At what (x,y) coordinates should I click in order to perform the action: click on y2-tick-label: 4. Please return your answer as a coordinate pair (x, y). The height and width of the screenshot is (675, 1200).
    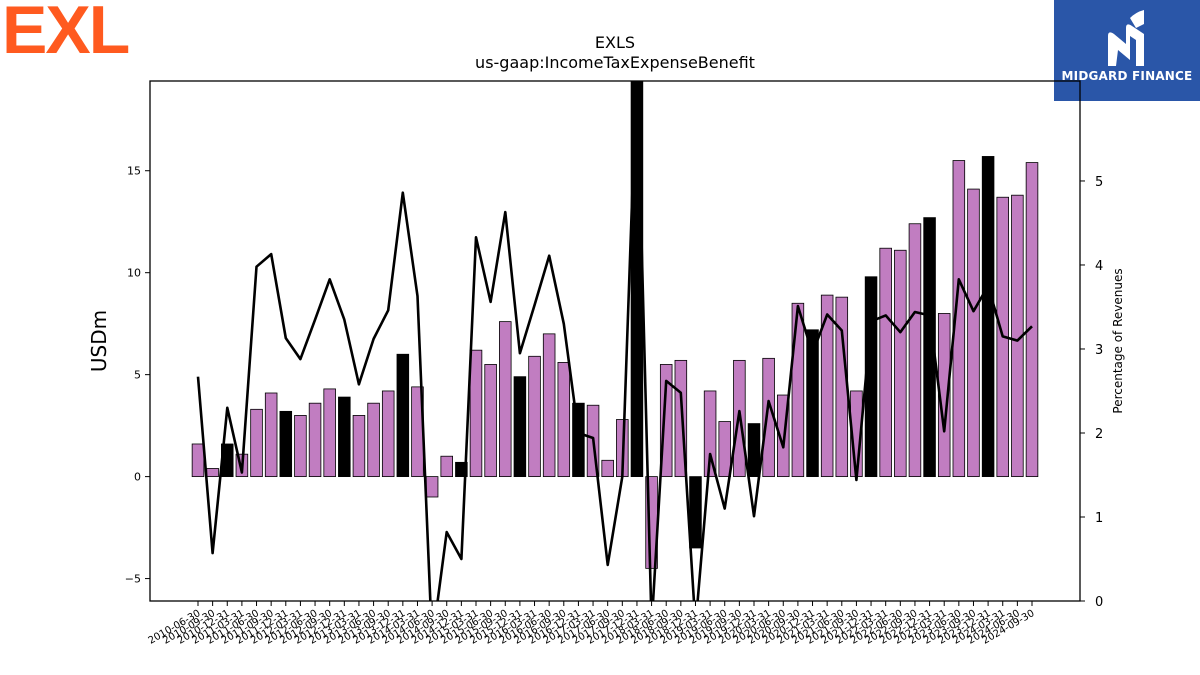
    Looking at the image, I should click on (1099, 266).